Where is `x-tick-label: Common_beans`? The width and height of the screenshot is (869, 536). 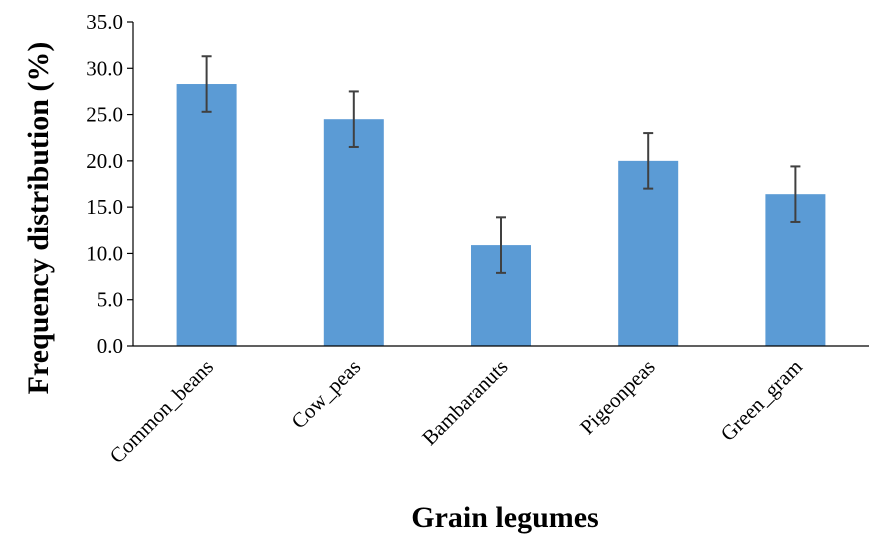
x-tick-label: Common_beans is located at coordinates (161, 411).